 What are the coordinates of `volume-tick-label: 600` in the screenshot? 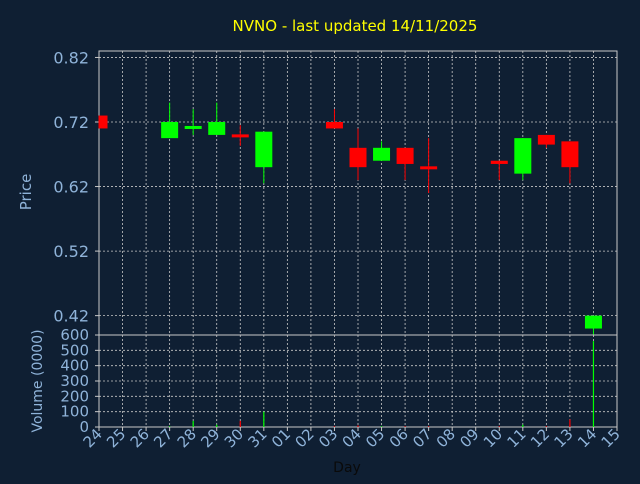 It's located at (74, 335).